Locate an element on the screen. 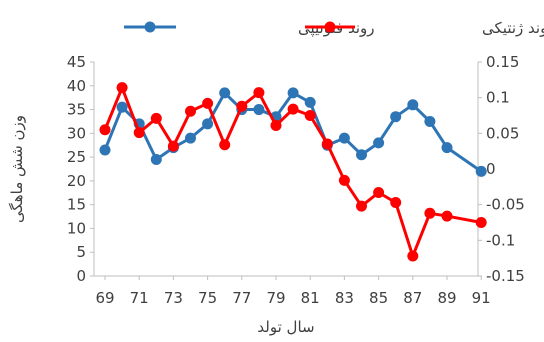 This screenshot has height=342, width=544. y2-tick-label: 0 is located at coordinates (491, 169).